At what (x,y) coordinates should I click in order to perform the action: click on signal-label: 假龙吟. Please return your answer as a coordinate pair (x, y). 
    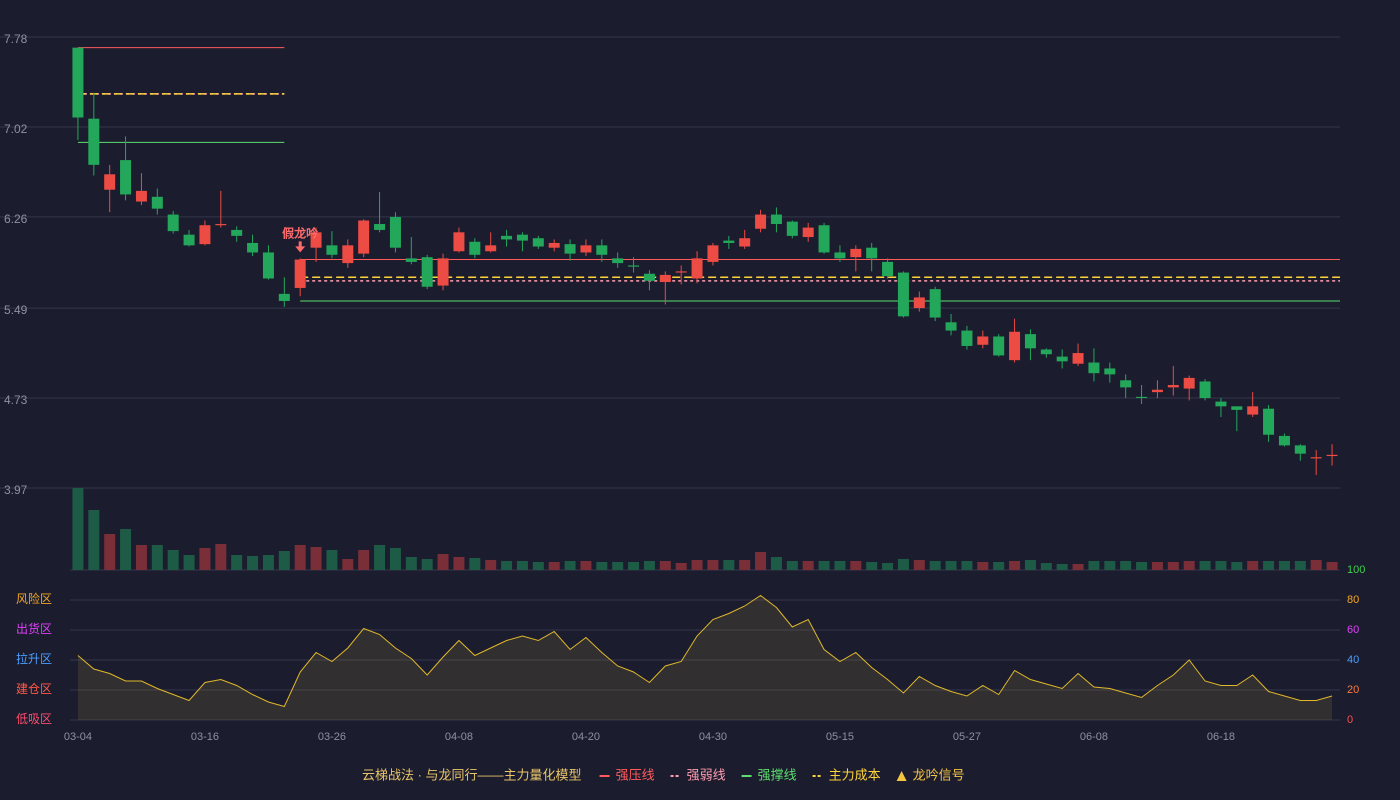
    Looking at the image, I should click on (300, 233).